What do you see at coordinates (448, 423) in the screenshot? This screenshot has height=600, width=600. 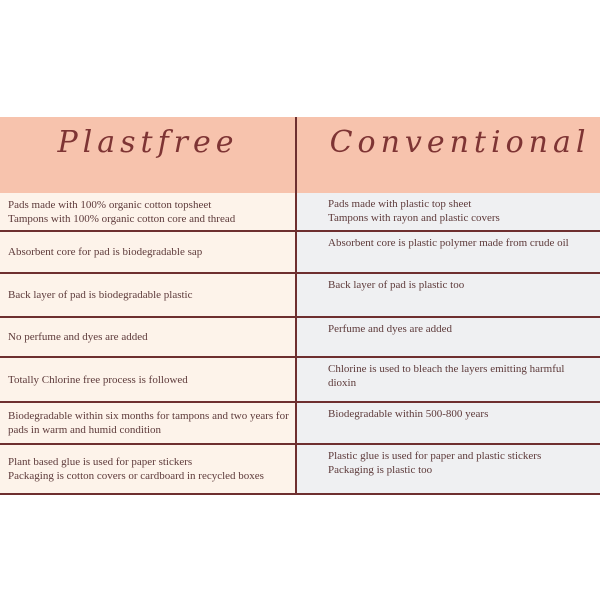 I see `conventional-cell: Biodegradable within 500-800 years` at bounding box center [448, 423].